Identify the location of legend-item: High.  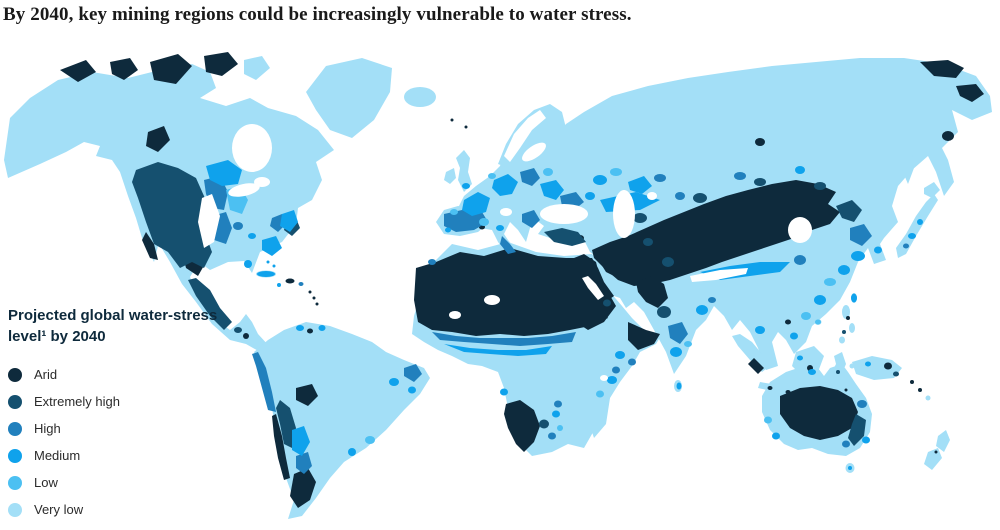
(128, 428).